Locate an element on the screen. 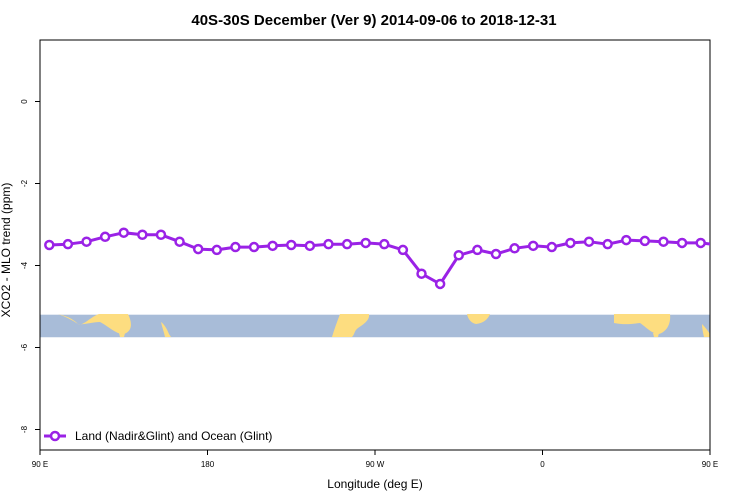 The width and height of the screenshot is (750, 500). y-tick-label-3: -6 is located at coordinates (24, 347).